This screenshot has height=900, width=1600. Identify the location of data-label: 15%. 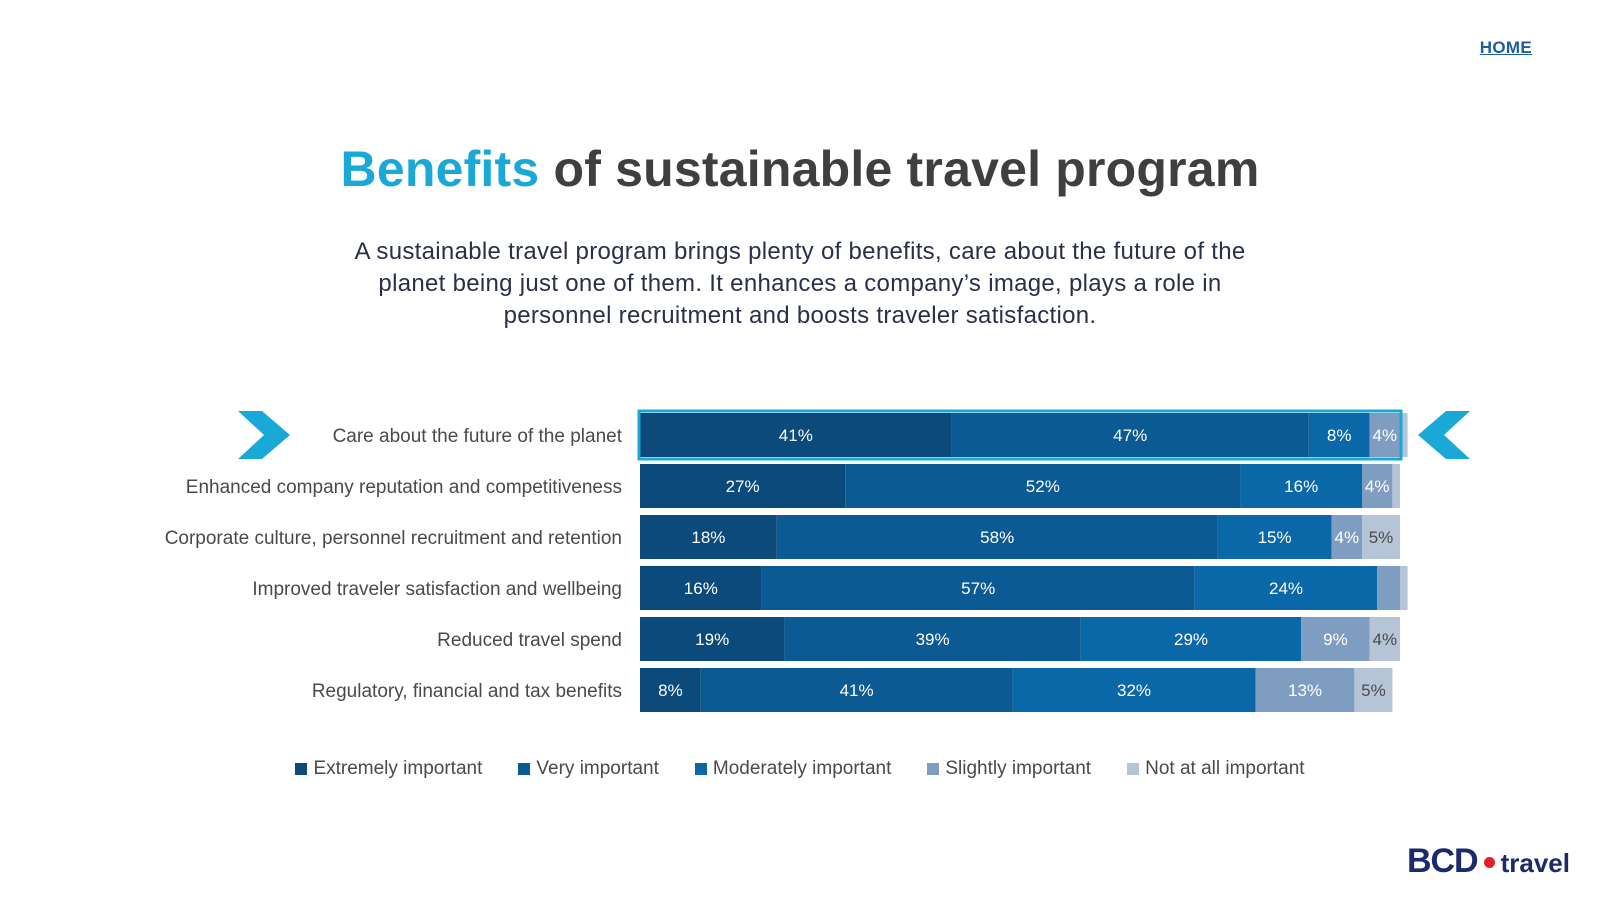
(1275, 537).